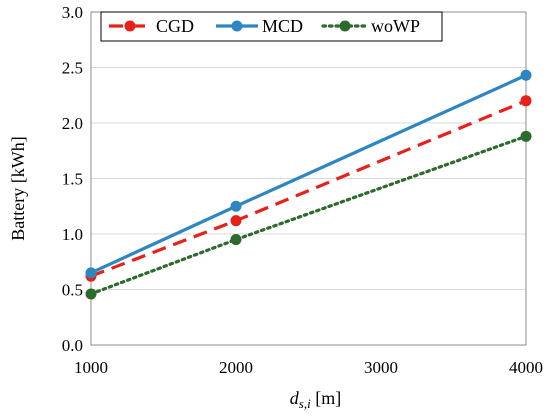 The height and width of the screenshot is (416, 550). What do you see at coordinates (295, 398) in the screenshot?
I see `x-axis-title-symbol: d` at bounding box center [295, 398].